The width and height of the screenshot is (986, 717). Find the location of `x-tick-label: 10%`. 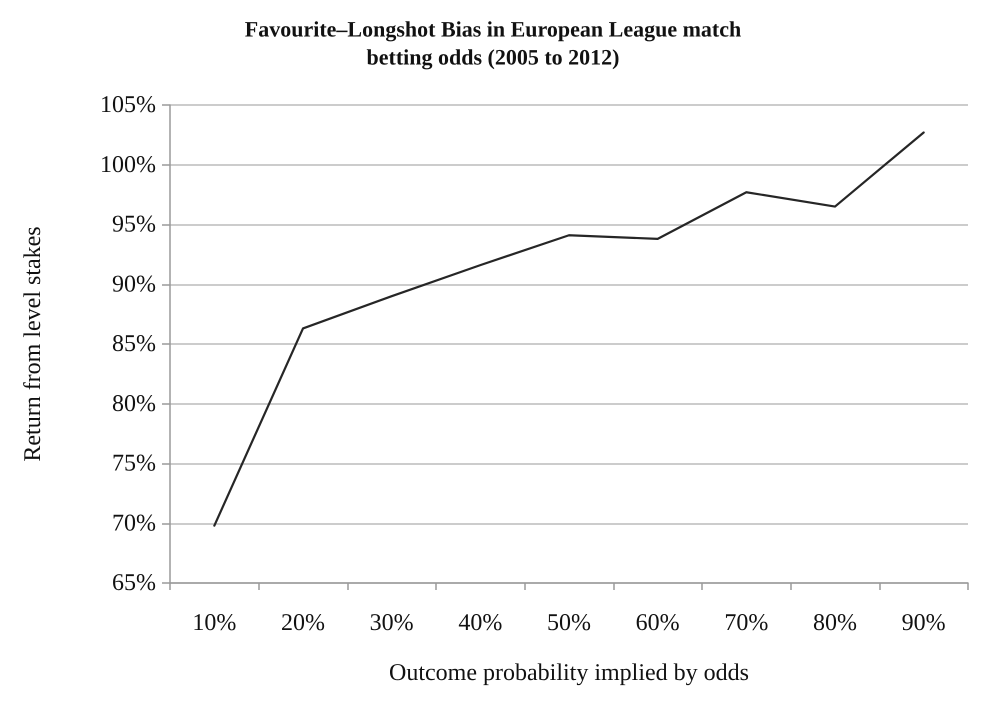

x-tick-label: 10% is located at coordinates (214, 623).